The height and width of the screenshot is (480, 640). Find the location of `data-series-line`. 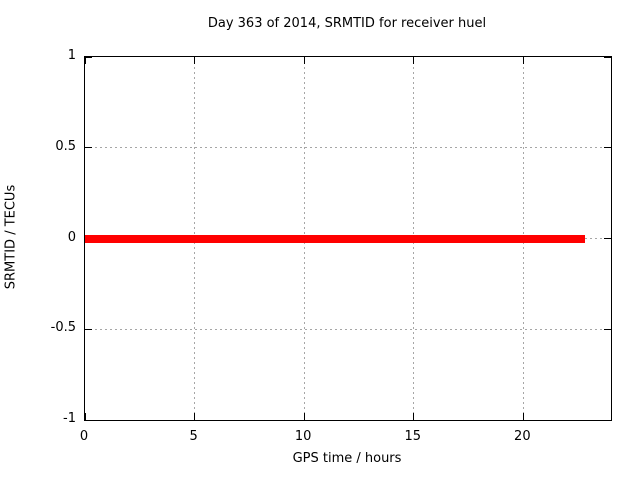

data-series-line is located at coordinates (335, 238).